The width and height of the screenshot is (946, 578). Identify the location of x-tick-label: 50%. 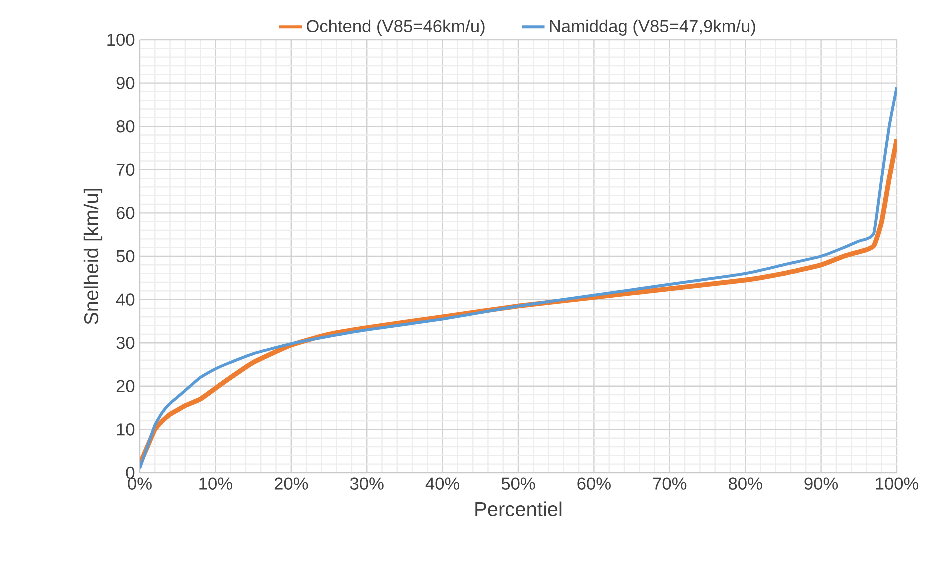
(519, 484).